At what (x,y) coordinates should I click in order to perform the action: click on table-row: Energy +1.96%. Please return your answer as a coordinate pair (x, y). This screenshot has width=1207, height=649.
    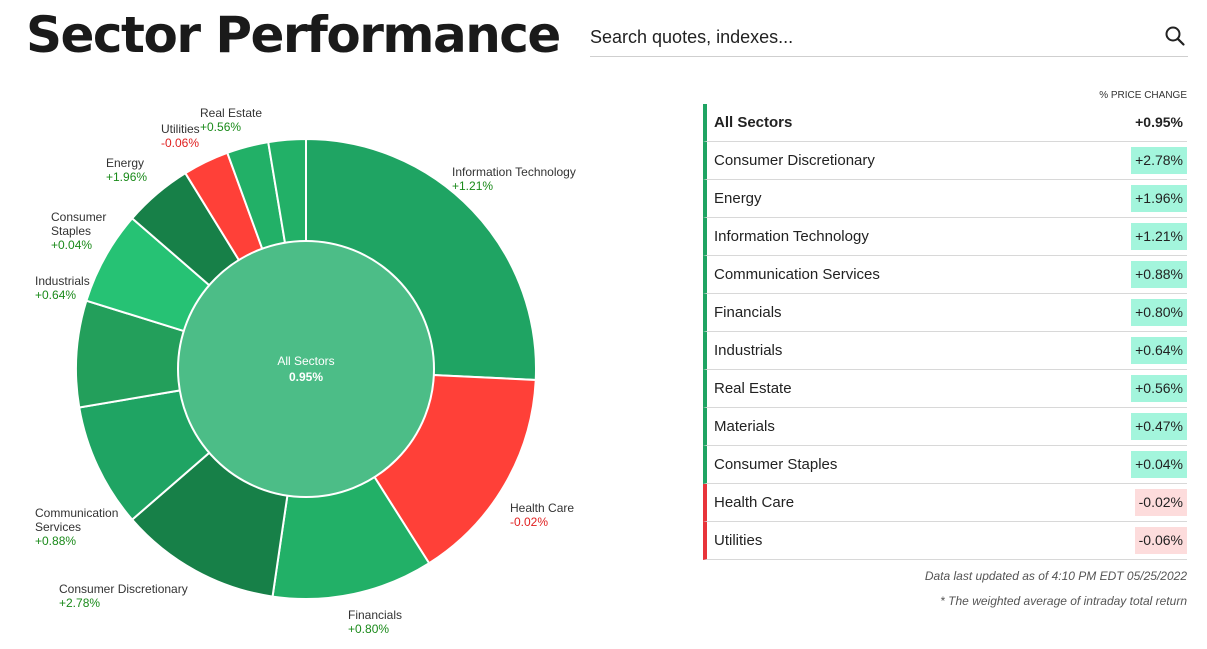
    Looking at the image, I should click on (945, 199).